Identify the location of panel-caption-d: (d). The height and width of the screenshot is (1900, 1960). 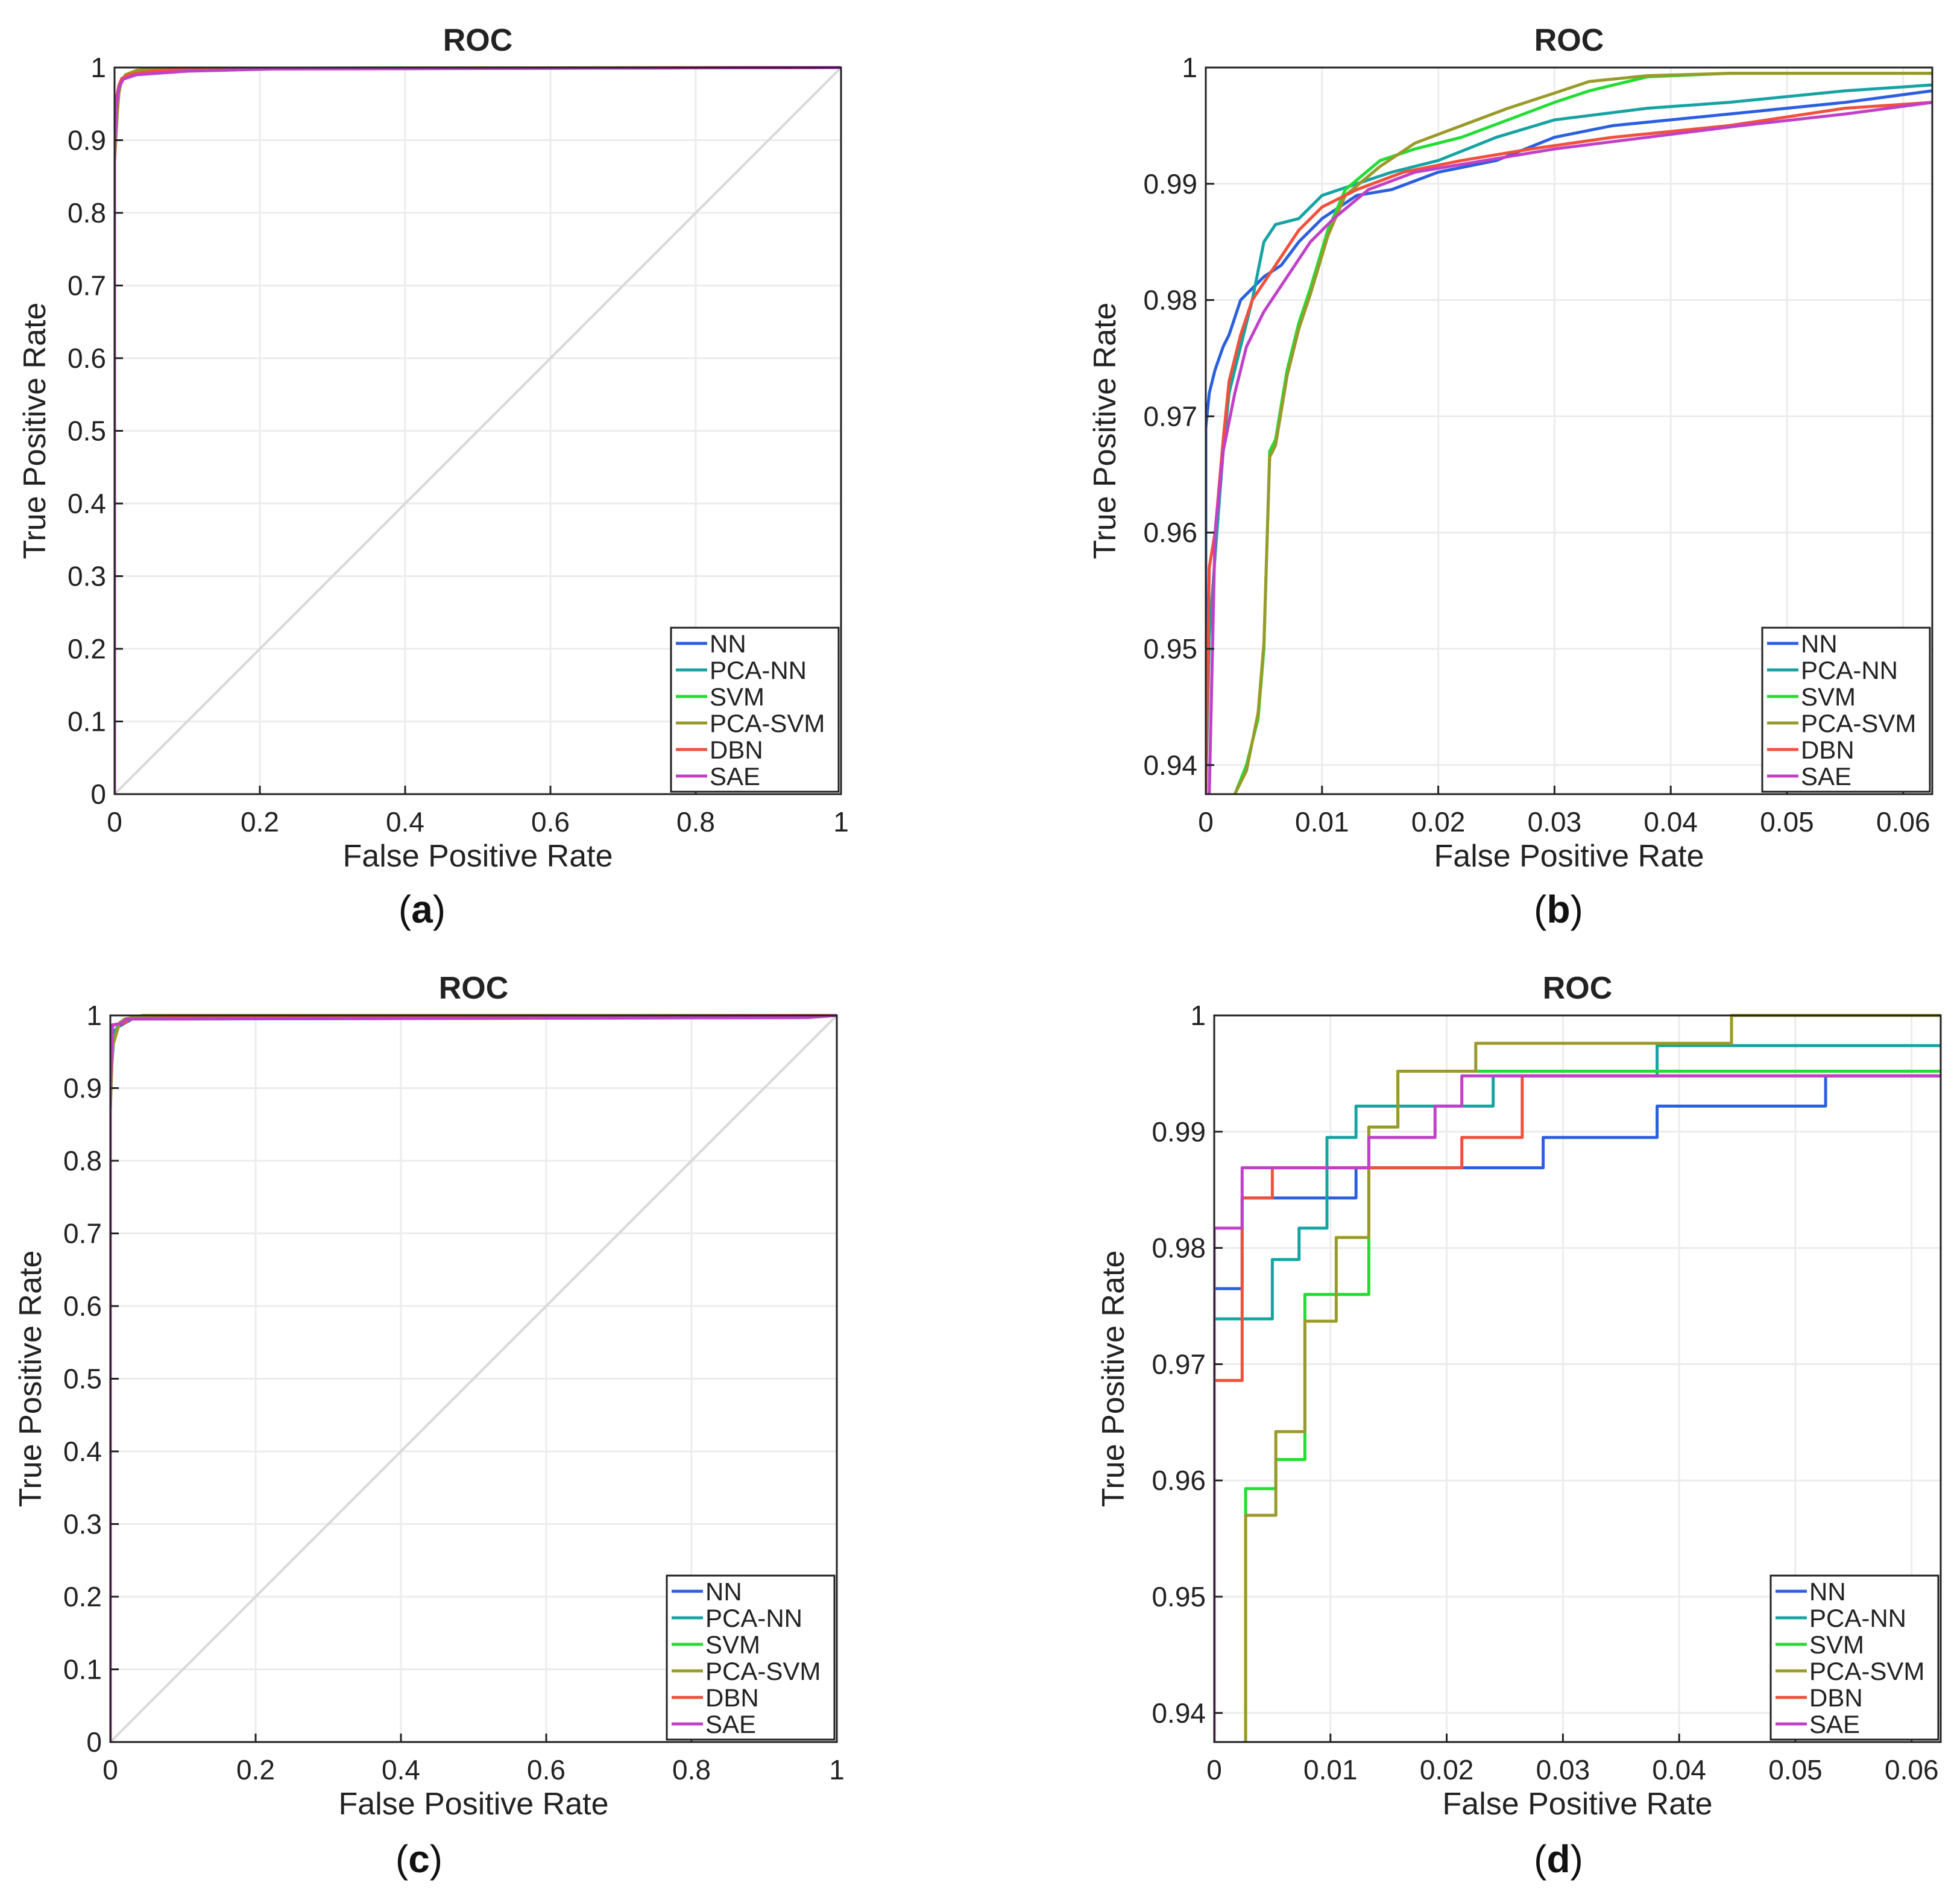
(1558, 1859).